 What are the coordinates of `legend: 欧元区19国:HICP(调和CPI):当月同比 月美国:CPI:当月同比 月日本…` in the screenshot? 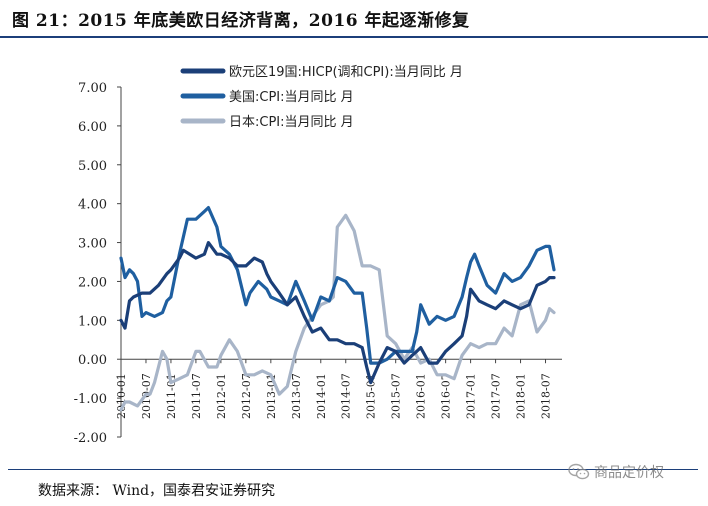 It's located at (321, 97).